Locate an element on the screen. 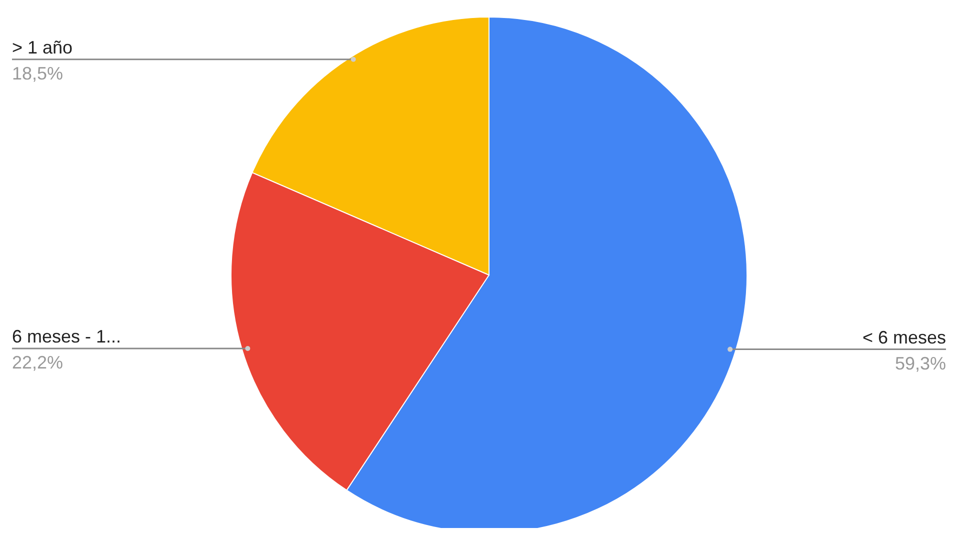  data-label: 22,2% is located at coordinates (38, 362).